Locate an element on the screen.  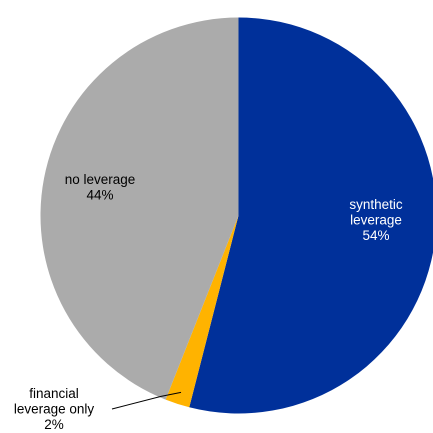
data-label-percent: 2% is located at coordinates (54, 424).